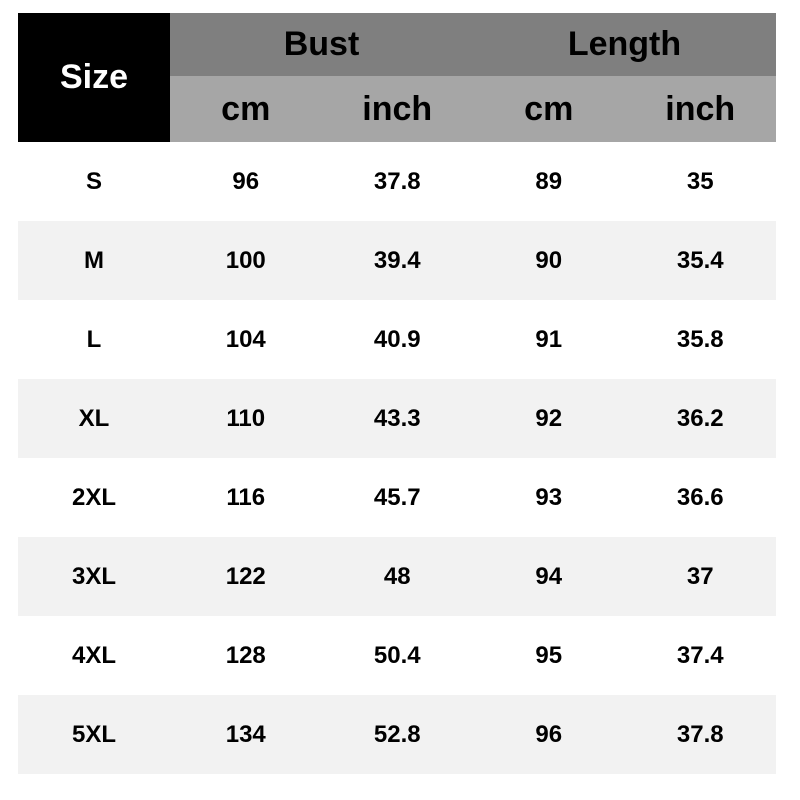  I want to click on bust-inch-cell: 48, so click(397, 576).